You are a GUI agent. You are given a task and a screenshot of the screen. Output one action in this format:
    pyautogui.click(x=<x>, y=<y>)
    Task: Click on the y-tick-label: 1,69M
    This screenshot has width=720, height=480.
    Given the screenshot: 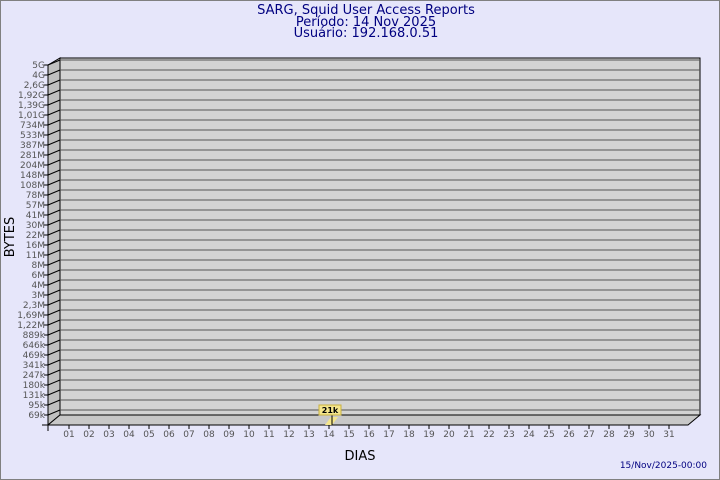 What is the action you would take?
    pyautogui.click(x=31, y=316)
    